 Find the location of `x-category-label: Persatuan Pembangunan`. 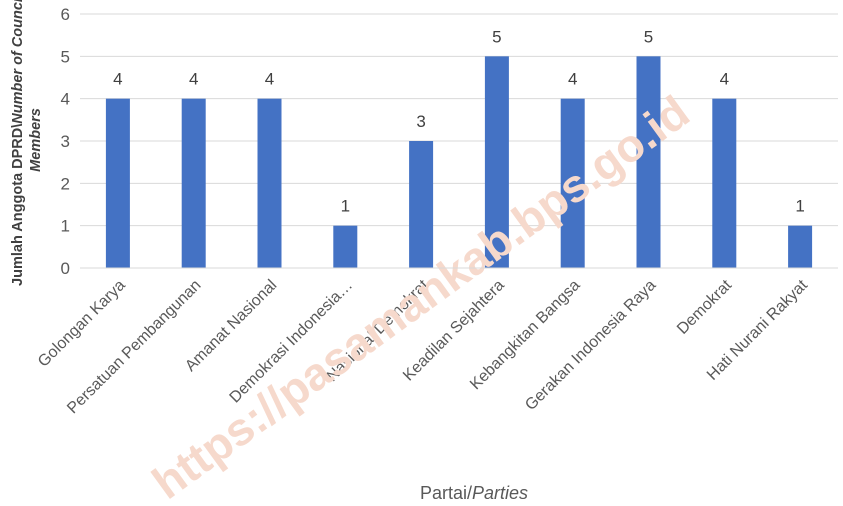

x-category-label: Persatuan Pembangunan is located at coordinates (134, 347).